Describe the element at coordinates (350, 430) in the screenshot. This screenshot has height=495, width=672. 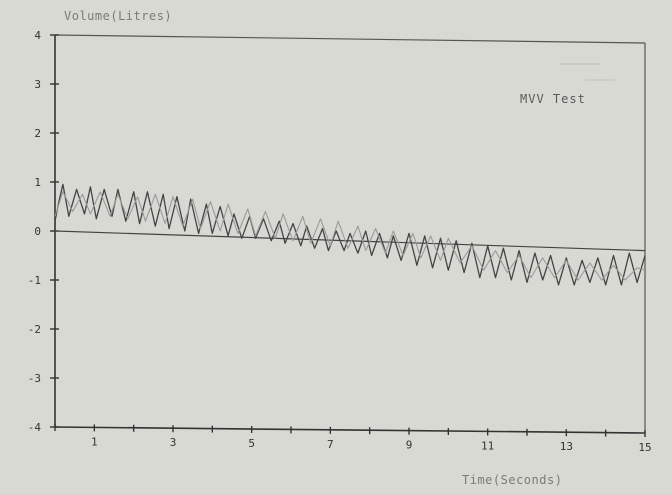
I see `x-axis-line` at that location.